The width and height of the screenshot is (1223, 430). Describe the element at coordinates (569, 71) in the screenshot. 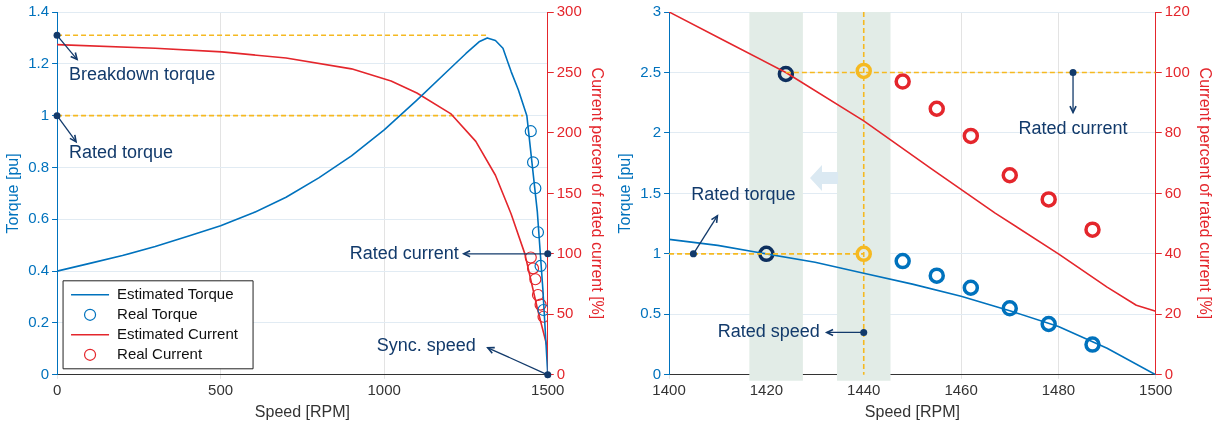

I see `y2-tick-label: 250` at that location.